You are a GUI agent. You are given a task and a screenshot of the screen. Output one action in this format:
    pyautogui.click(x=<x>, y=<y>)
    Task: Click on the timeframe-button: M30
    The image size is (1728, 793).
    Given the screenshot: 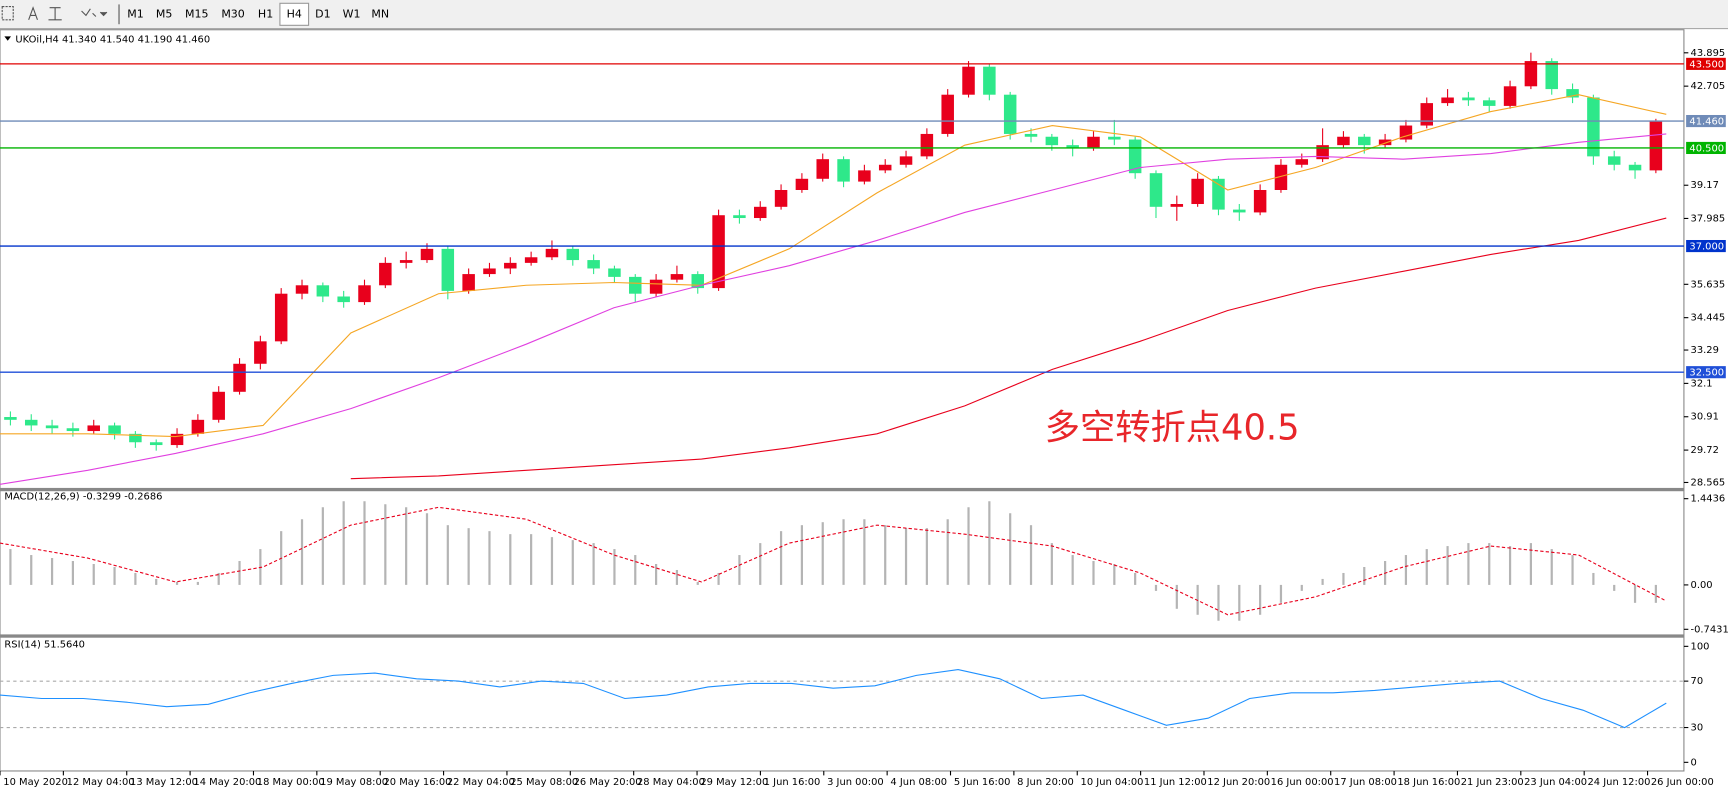 What is the action you would take?
    pyautogui.click(x=233, y=13)
    